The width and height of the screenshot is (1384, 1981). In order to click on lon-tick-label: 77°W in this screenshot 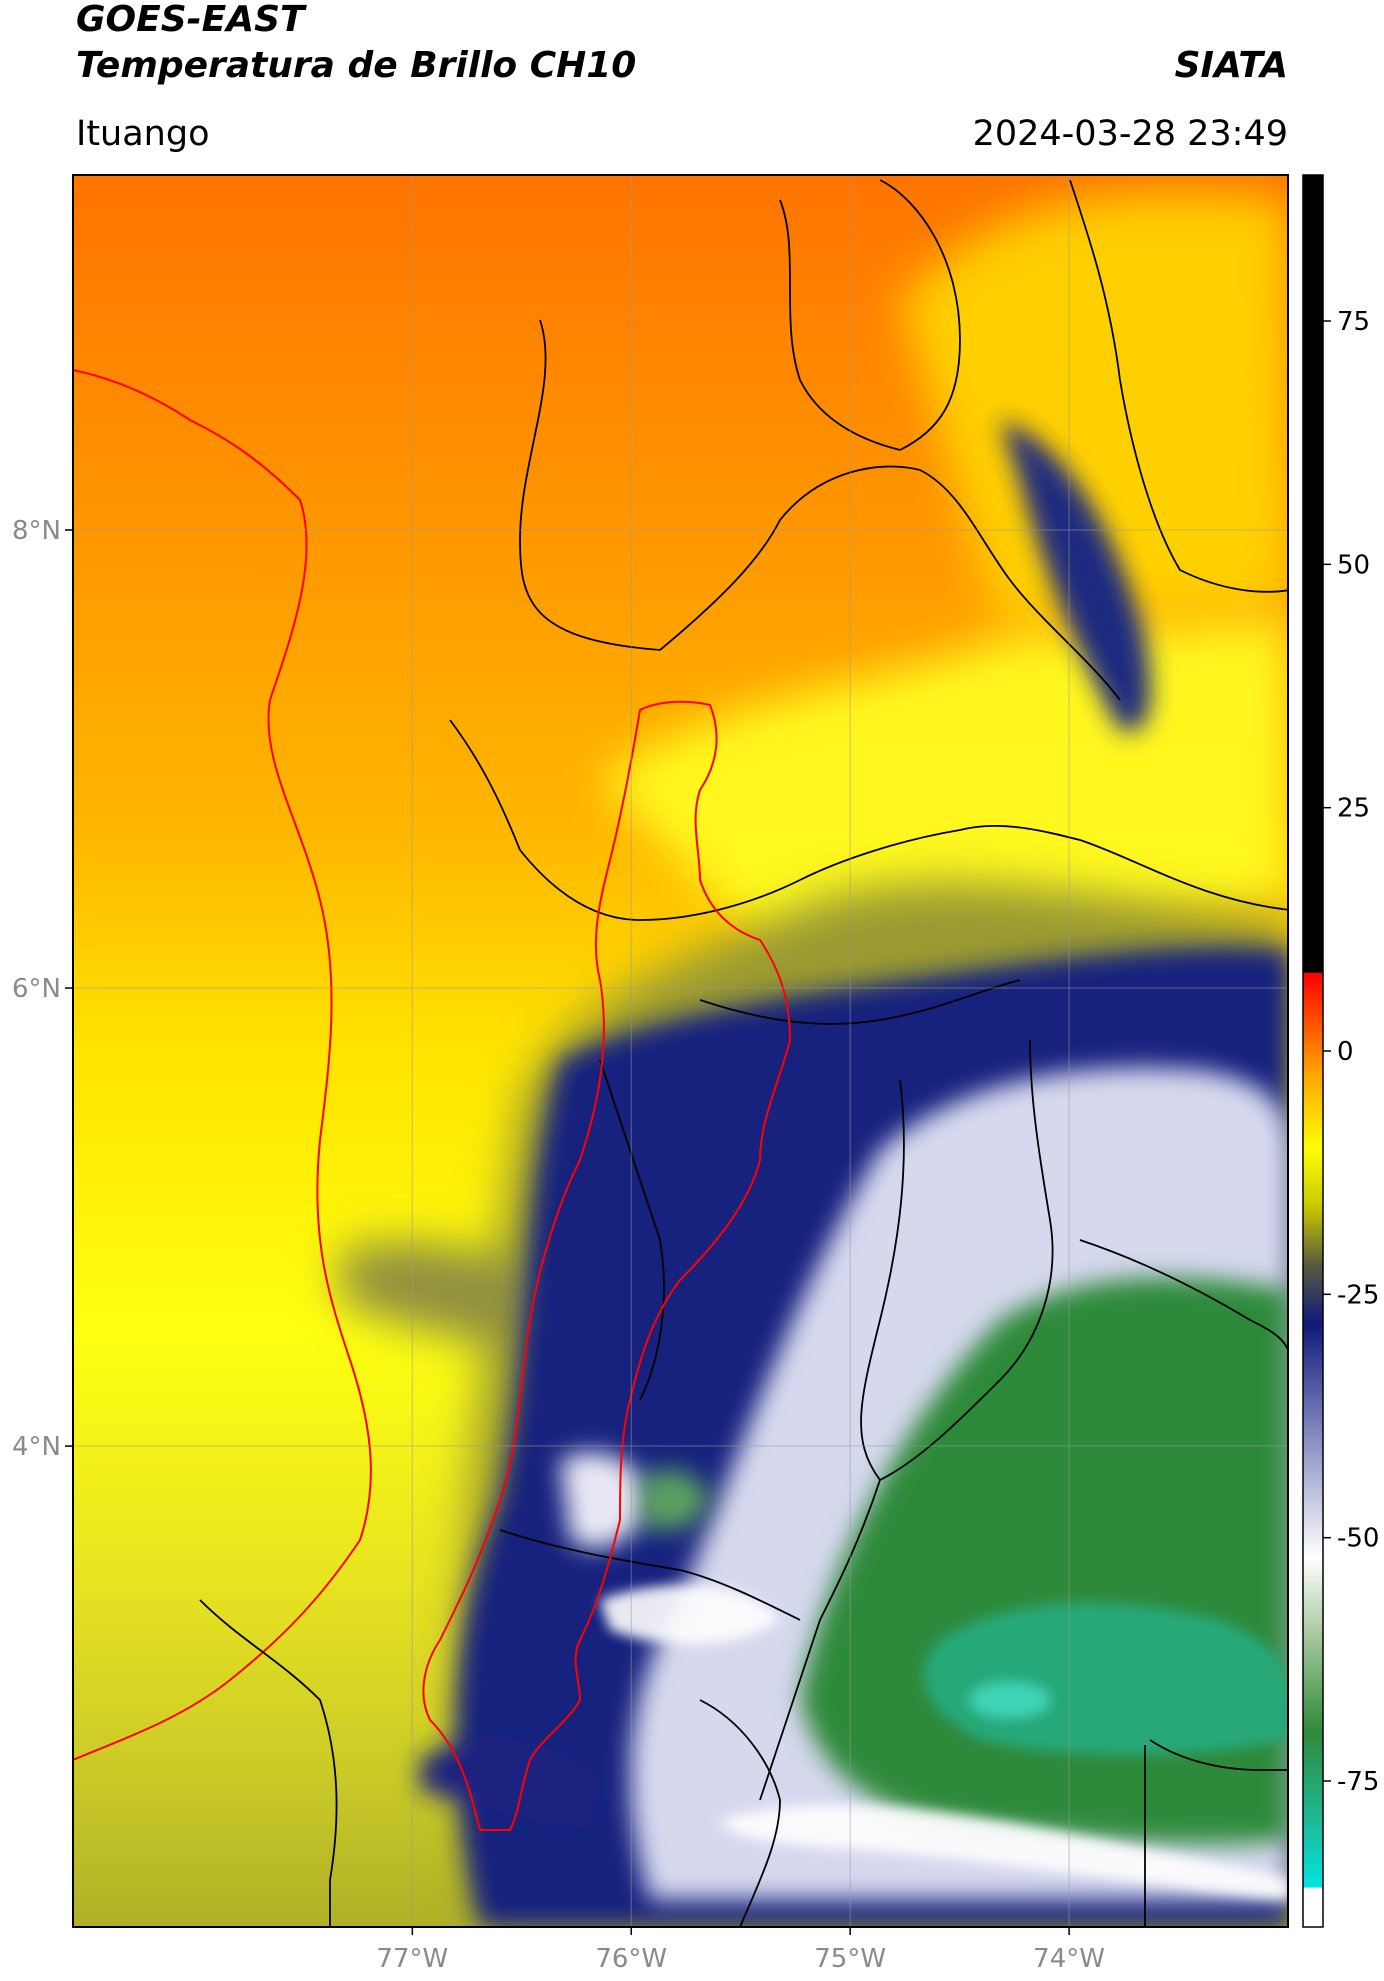, I will do `click(412, 1959)`.